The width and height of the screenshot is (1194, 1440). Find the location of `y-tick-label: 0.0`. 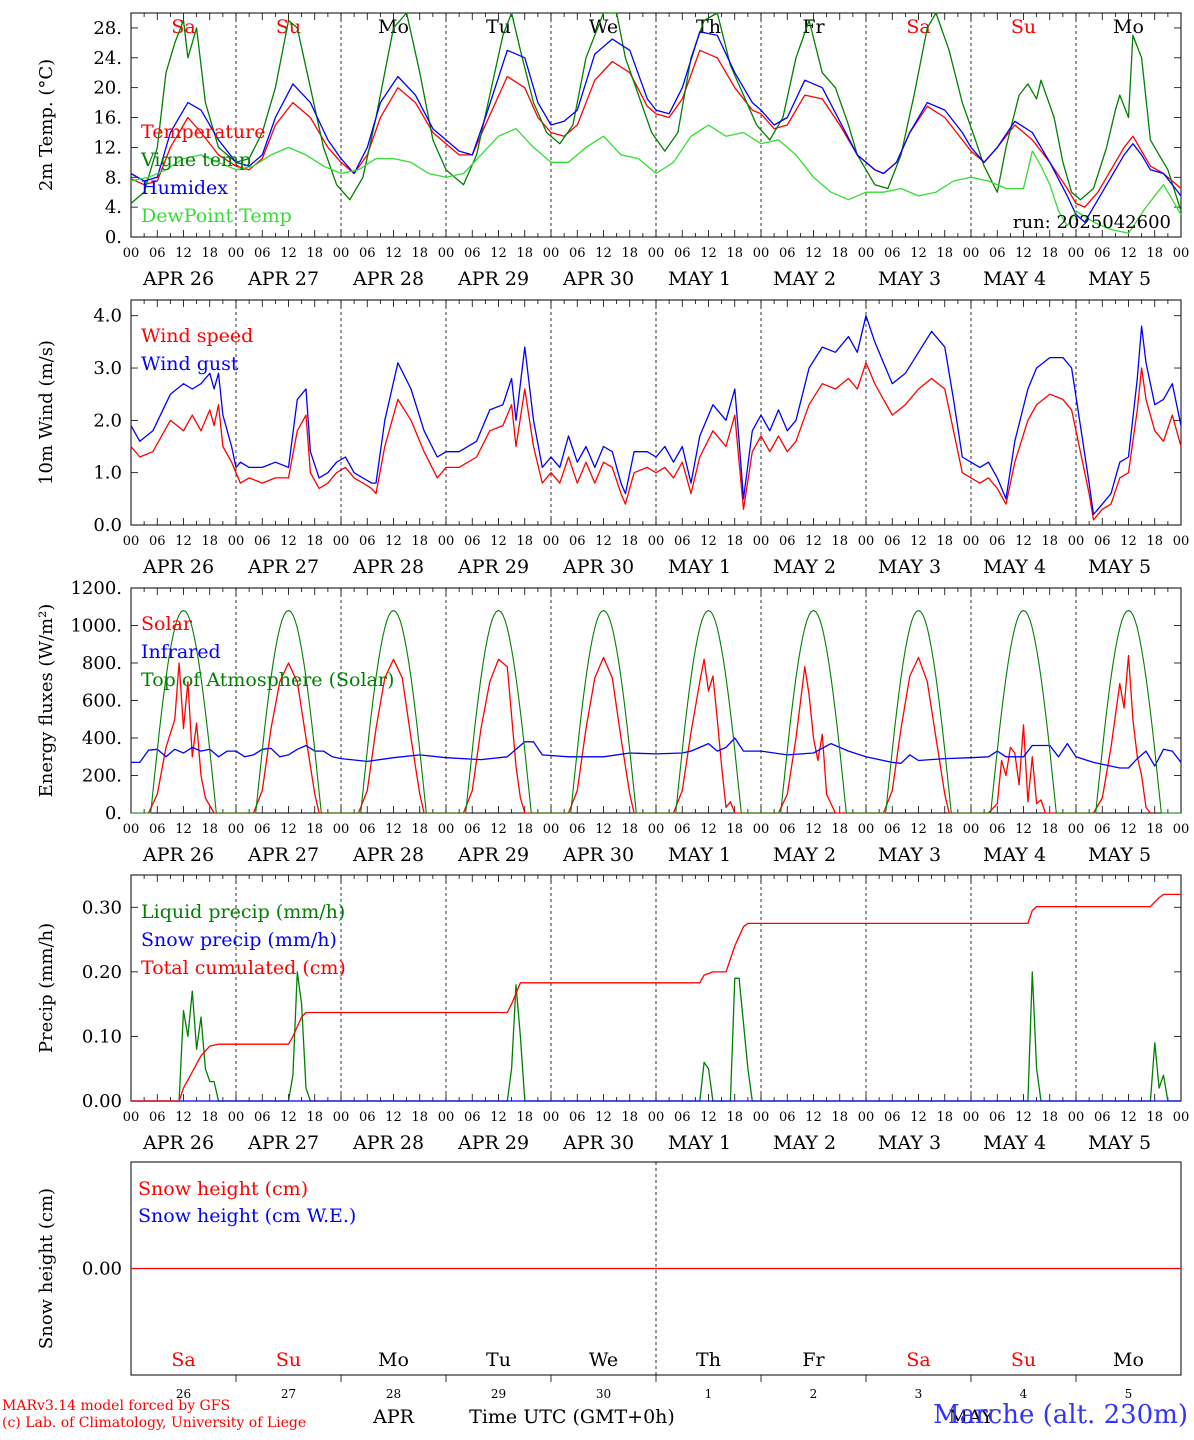

y-tick-label: 0.0 is located at coordinates (107, 525).